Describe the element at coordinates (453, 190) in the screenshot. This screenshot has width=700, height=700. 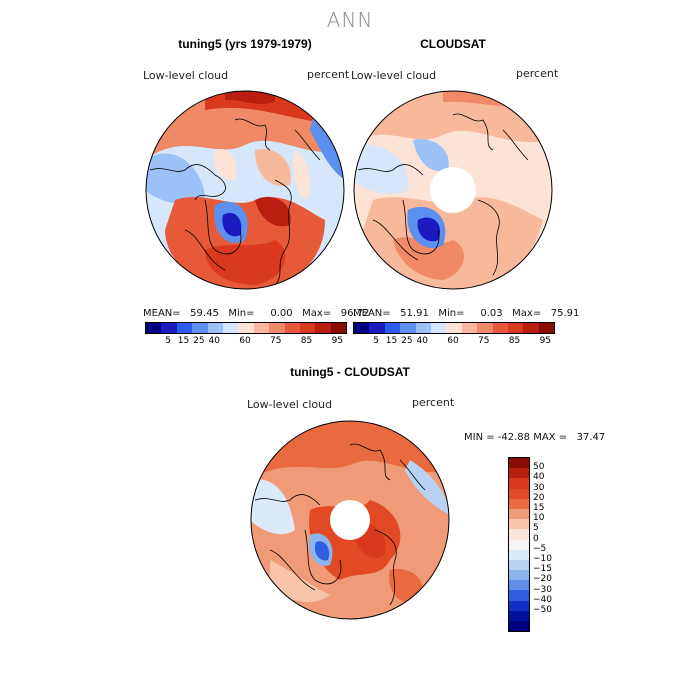
I see `polar-map-obs` at that location.